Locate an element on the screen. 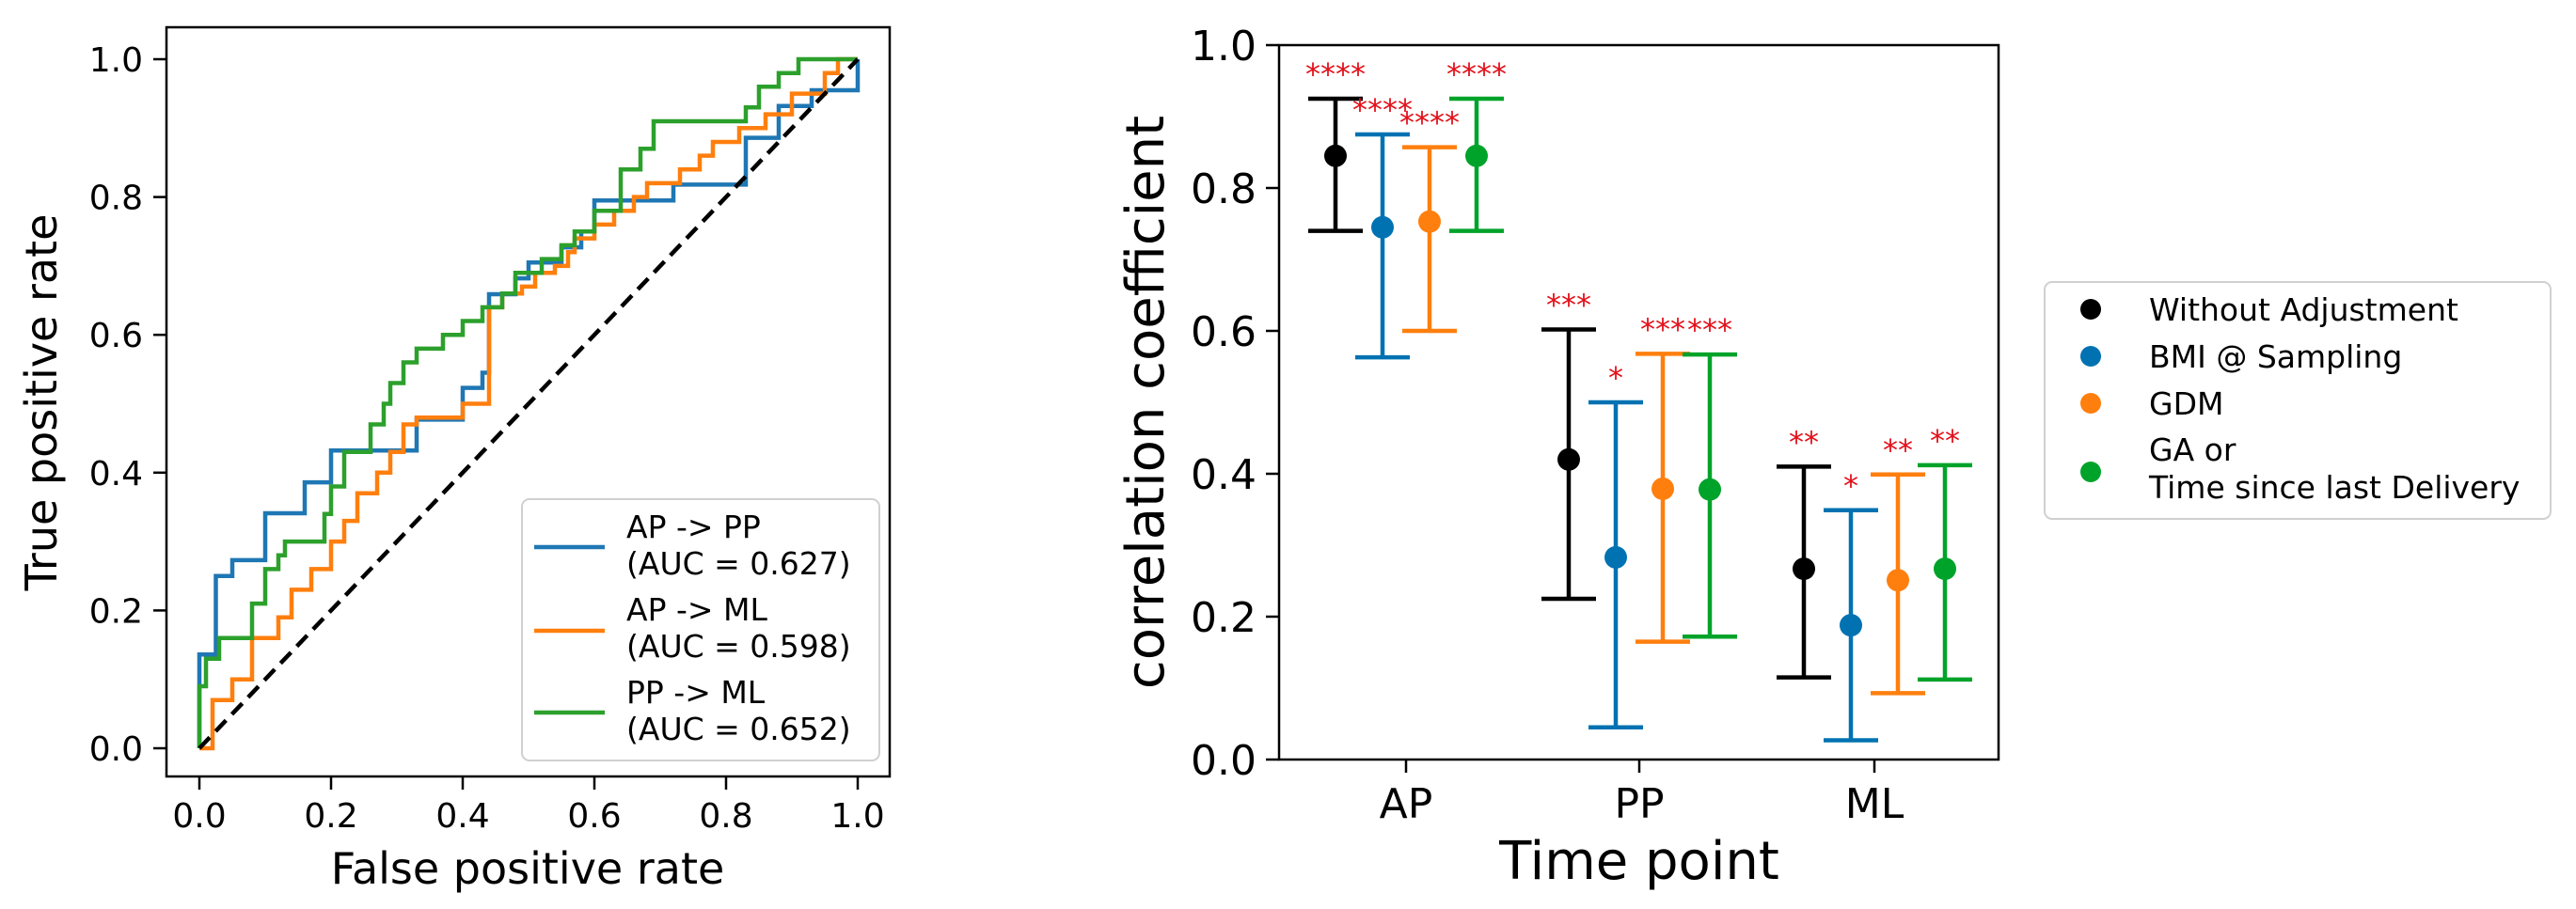 The height and width of the screenshot is (909, 2576). corr-x-ticks: AP PP ML is located at coordinates (1642, 794).